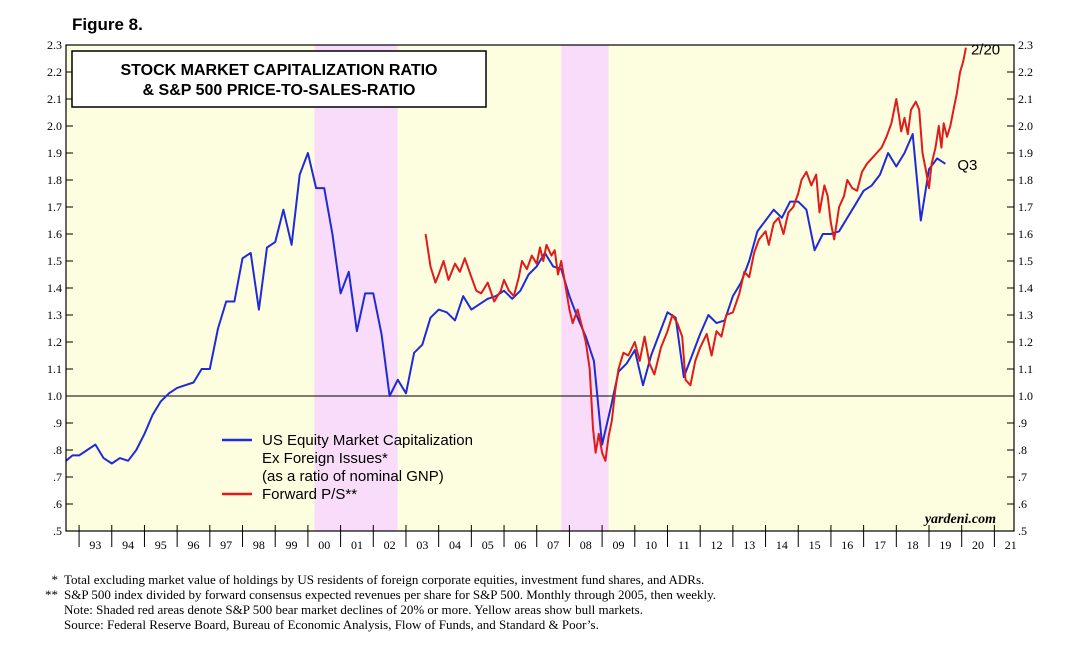 This screenshot has width=1080, height=648. Describe the element at coordinates (1025, 153) in the screenshot. I see `y-tick-label-right: 1.9` at that location.